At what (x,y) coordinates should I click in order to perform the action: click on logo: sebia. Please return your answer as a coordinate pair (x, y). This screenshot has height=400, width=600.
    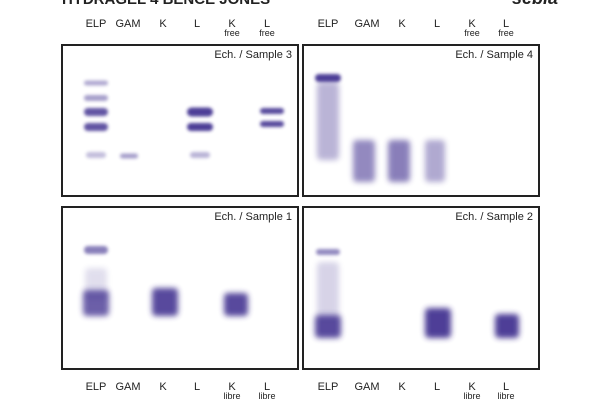
    Looking at the image, I should click on (535, 4).